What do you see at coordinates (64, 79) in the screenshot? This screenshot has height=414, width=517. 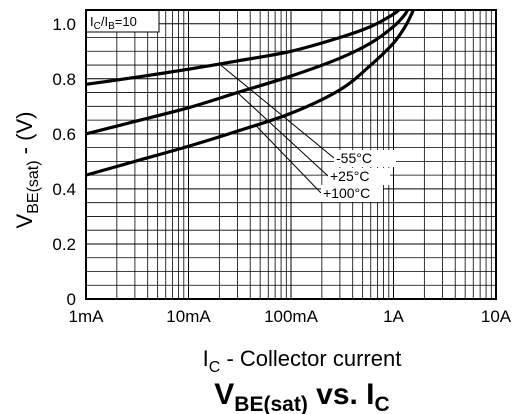 I see `y-tick-label: 0.8` at bounding box center [64, 79].